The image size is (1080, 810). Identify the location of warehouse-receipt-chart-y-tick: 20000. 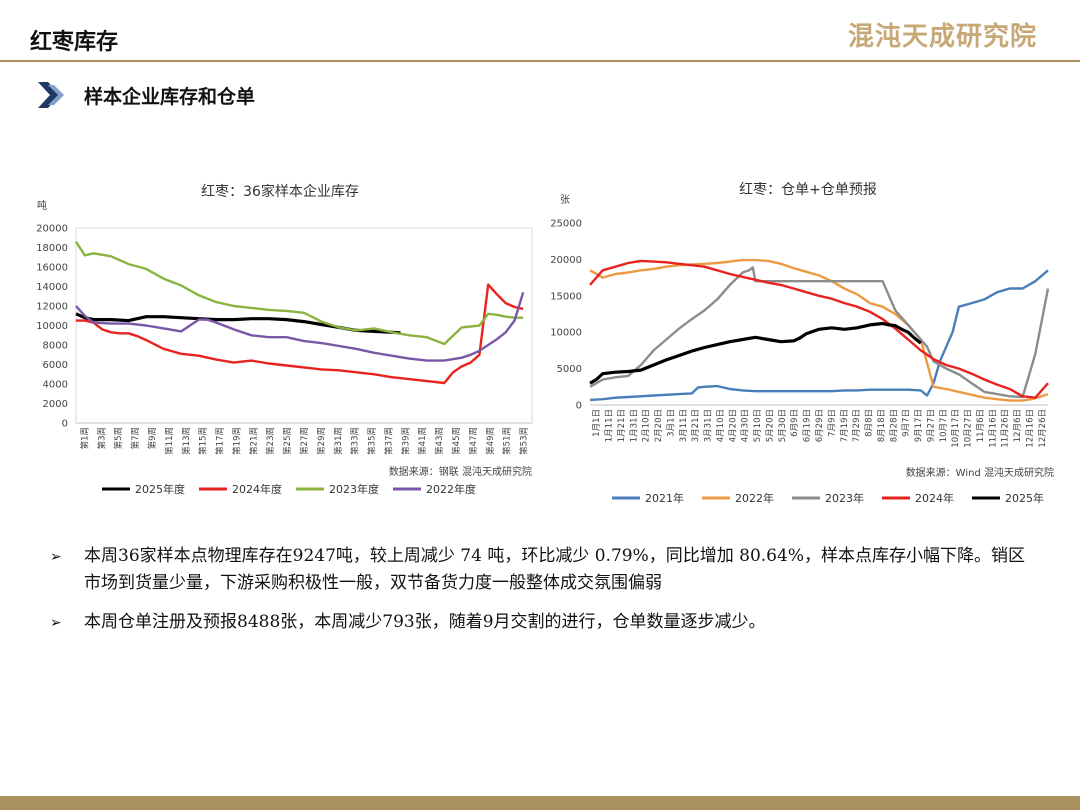
(566, 260).